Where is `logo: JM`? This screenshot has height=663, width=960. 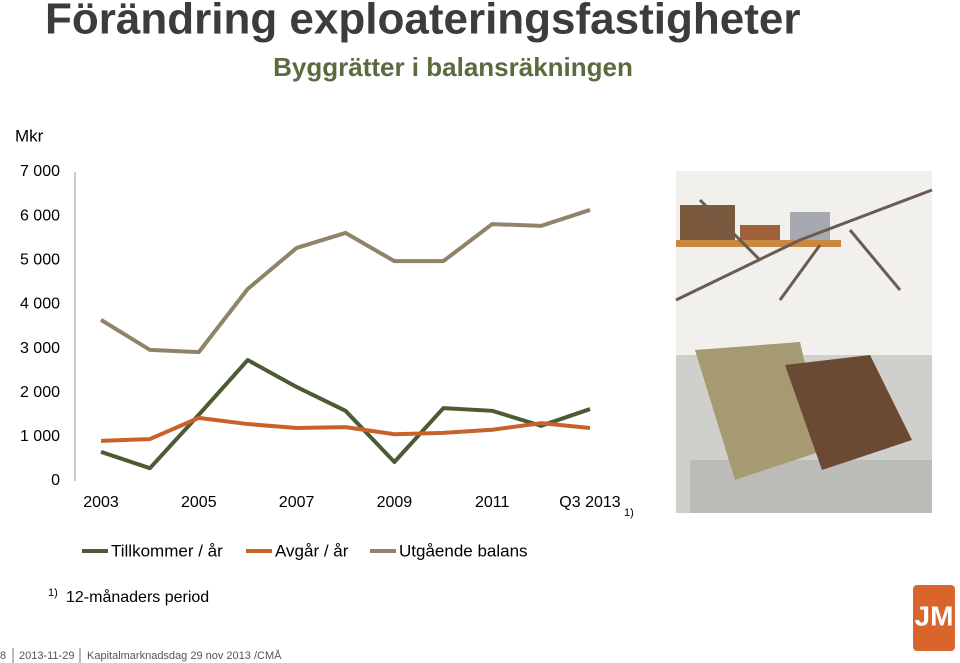 logo: JM is located at coordinates (934, 618).